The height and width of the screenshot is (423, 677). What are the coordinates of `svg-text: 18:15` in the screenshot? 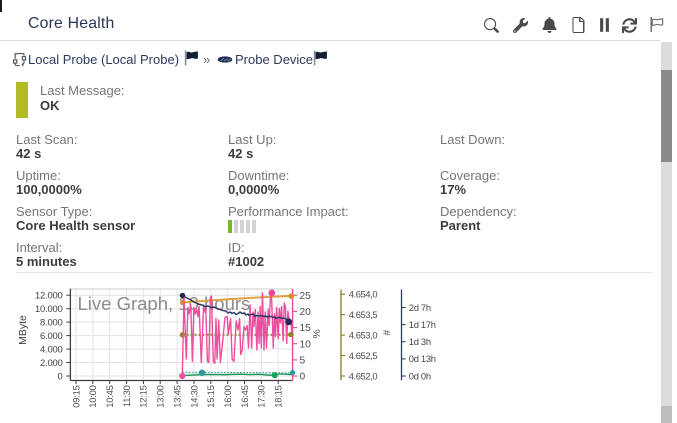 It's located at (278, 396).